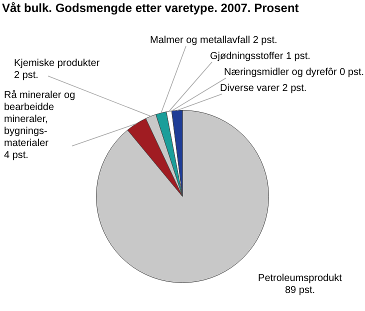  I want to click on slice-label: Gjødningsstoffer 1 pst., so click(260, 56).